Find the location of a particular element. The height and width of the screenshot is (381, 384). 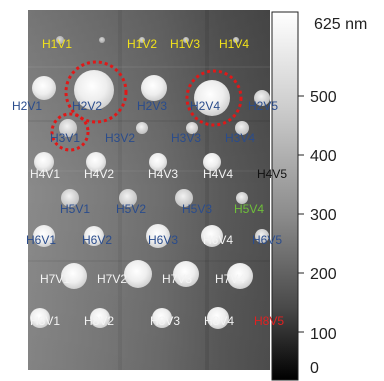

feature-label-h3v4: H3V4 is located at coordinates (240, 138).